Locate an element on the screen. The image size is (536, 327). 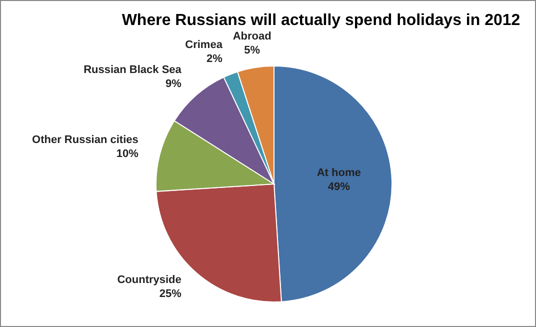
data-label: 9% is located at coordinates (174, 84).